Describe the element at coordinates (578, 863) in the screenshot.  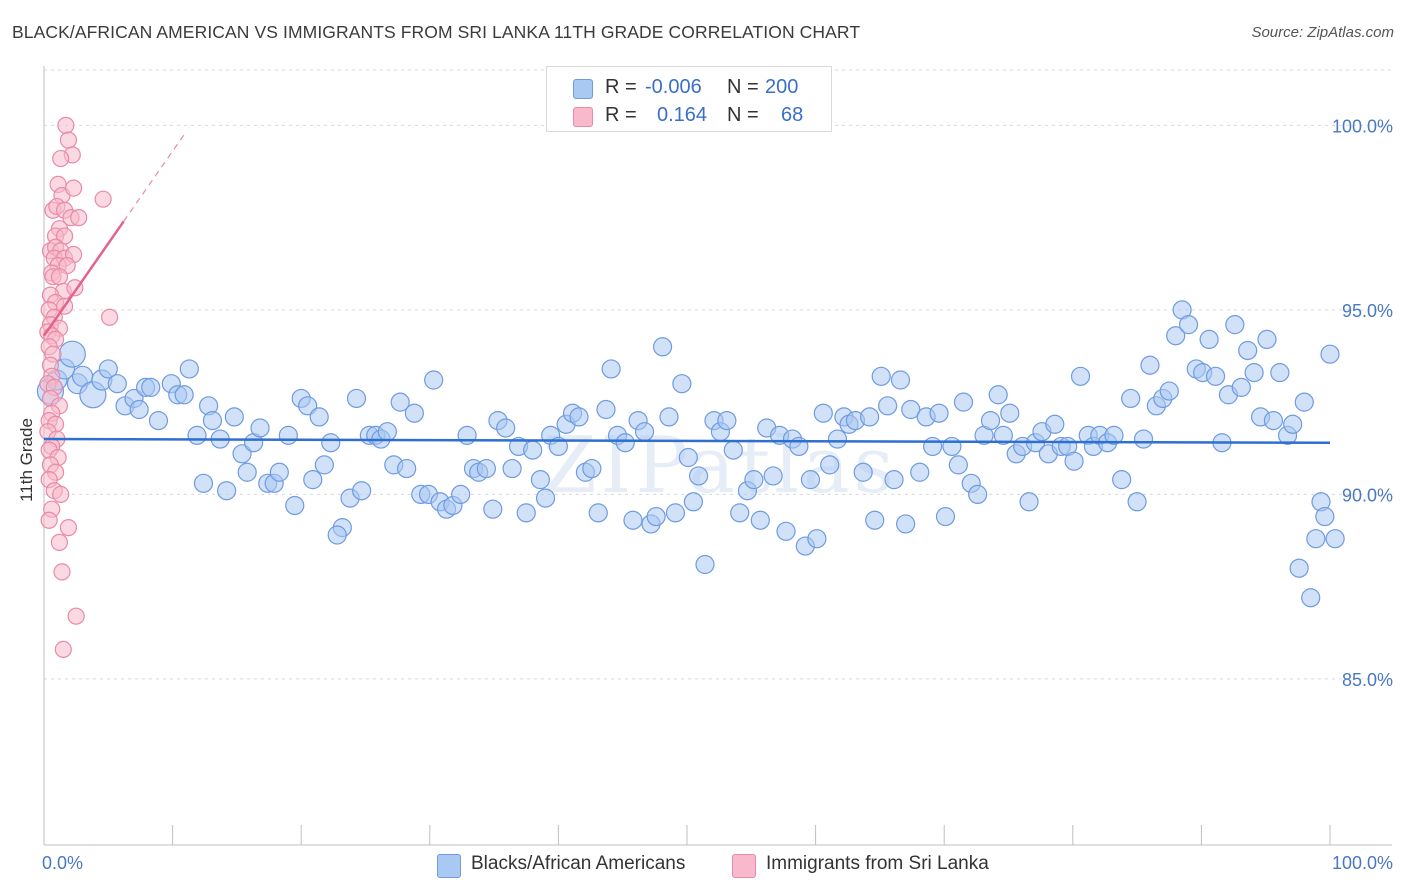
I see `legend-label: Blacks/African Americans` at that location.